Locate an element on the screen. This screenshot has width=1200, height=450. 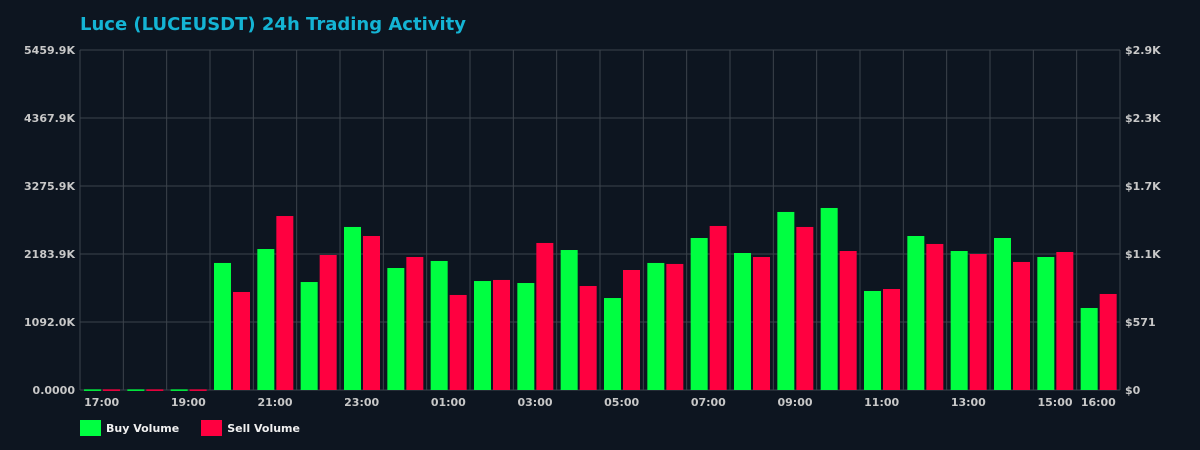
y2-tick-label: $2.9K is located at coordinates (1143, 50).